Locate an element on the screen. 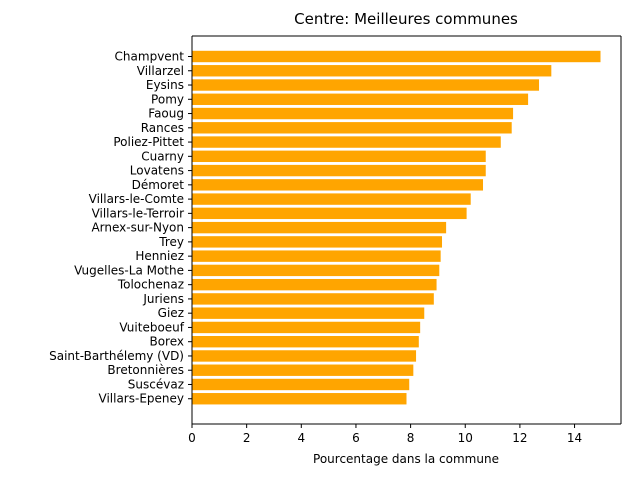  category-label-13: Trey is located at coordinates (171, 242).